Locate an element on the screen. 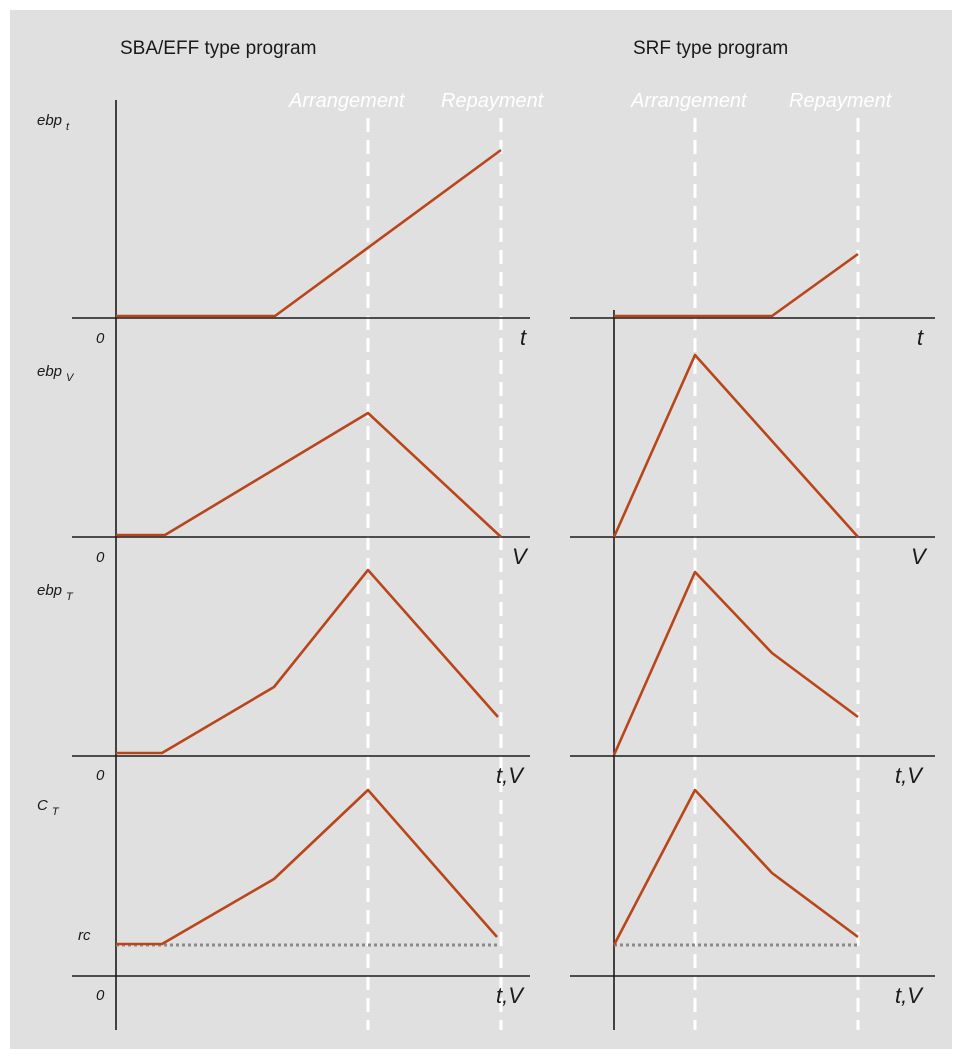  zero-label-row1: 0 is located at coordinates (100, 338).